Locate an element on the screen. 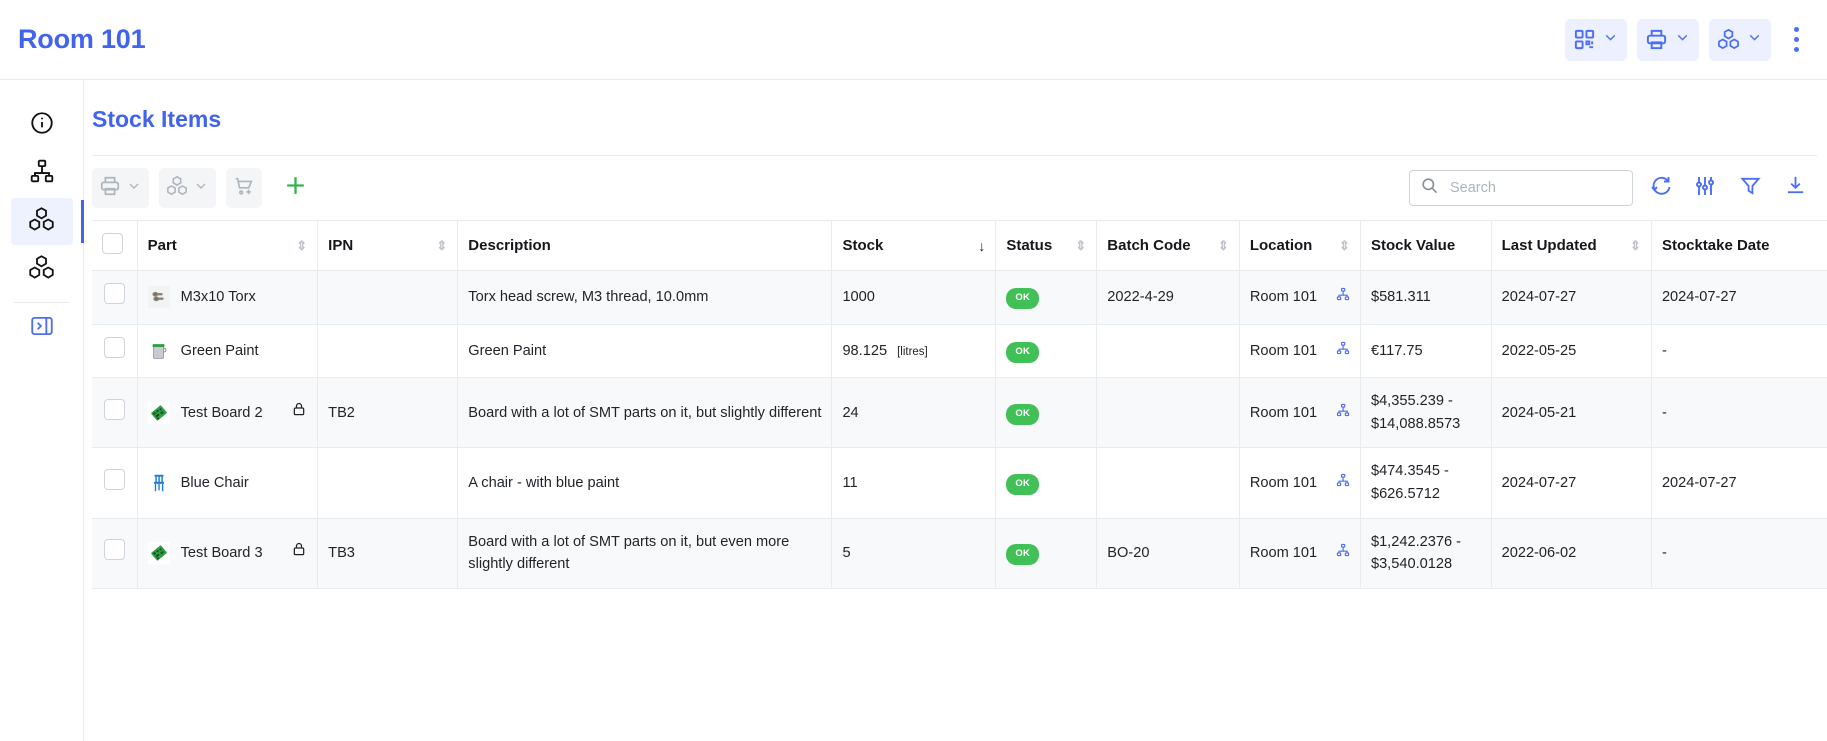 This screenshot has height=741, width=1827. column-header-ipn: IPN ⇕ is located at coordinates (388, 245).